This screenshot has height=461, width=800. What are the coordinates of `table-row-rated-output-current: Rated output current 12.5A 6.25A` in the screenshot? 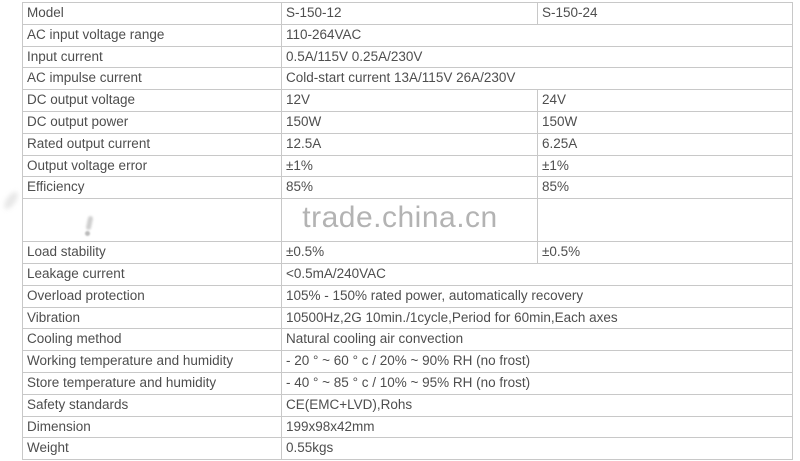 It's located at (407, 144).